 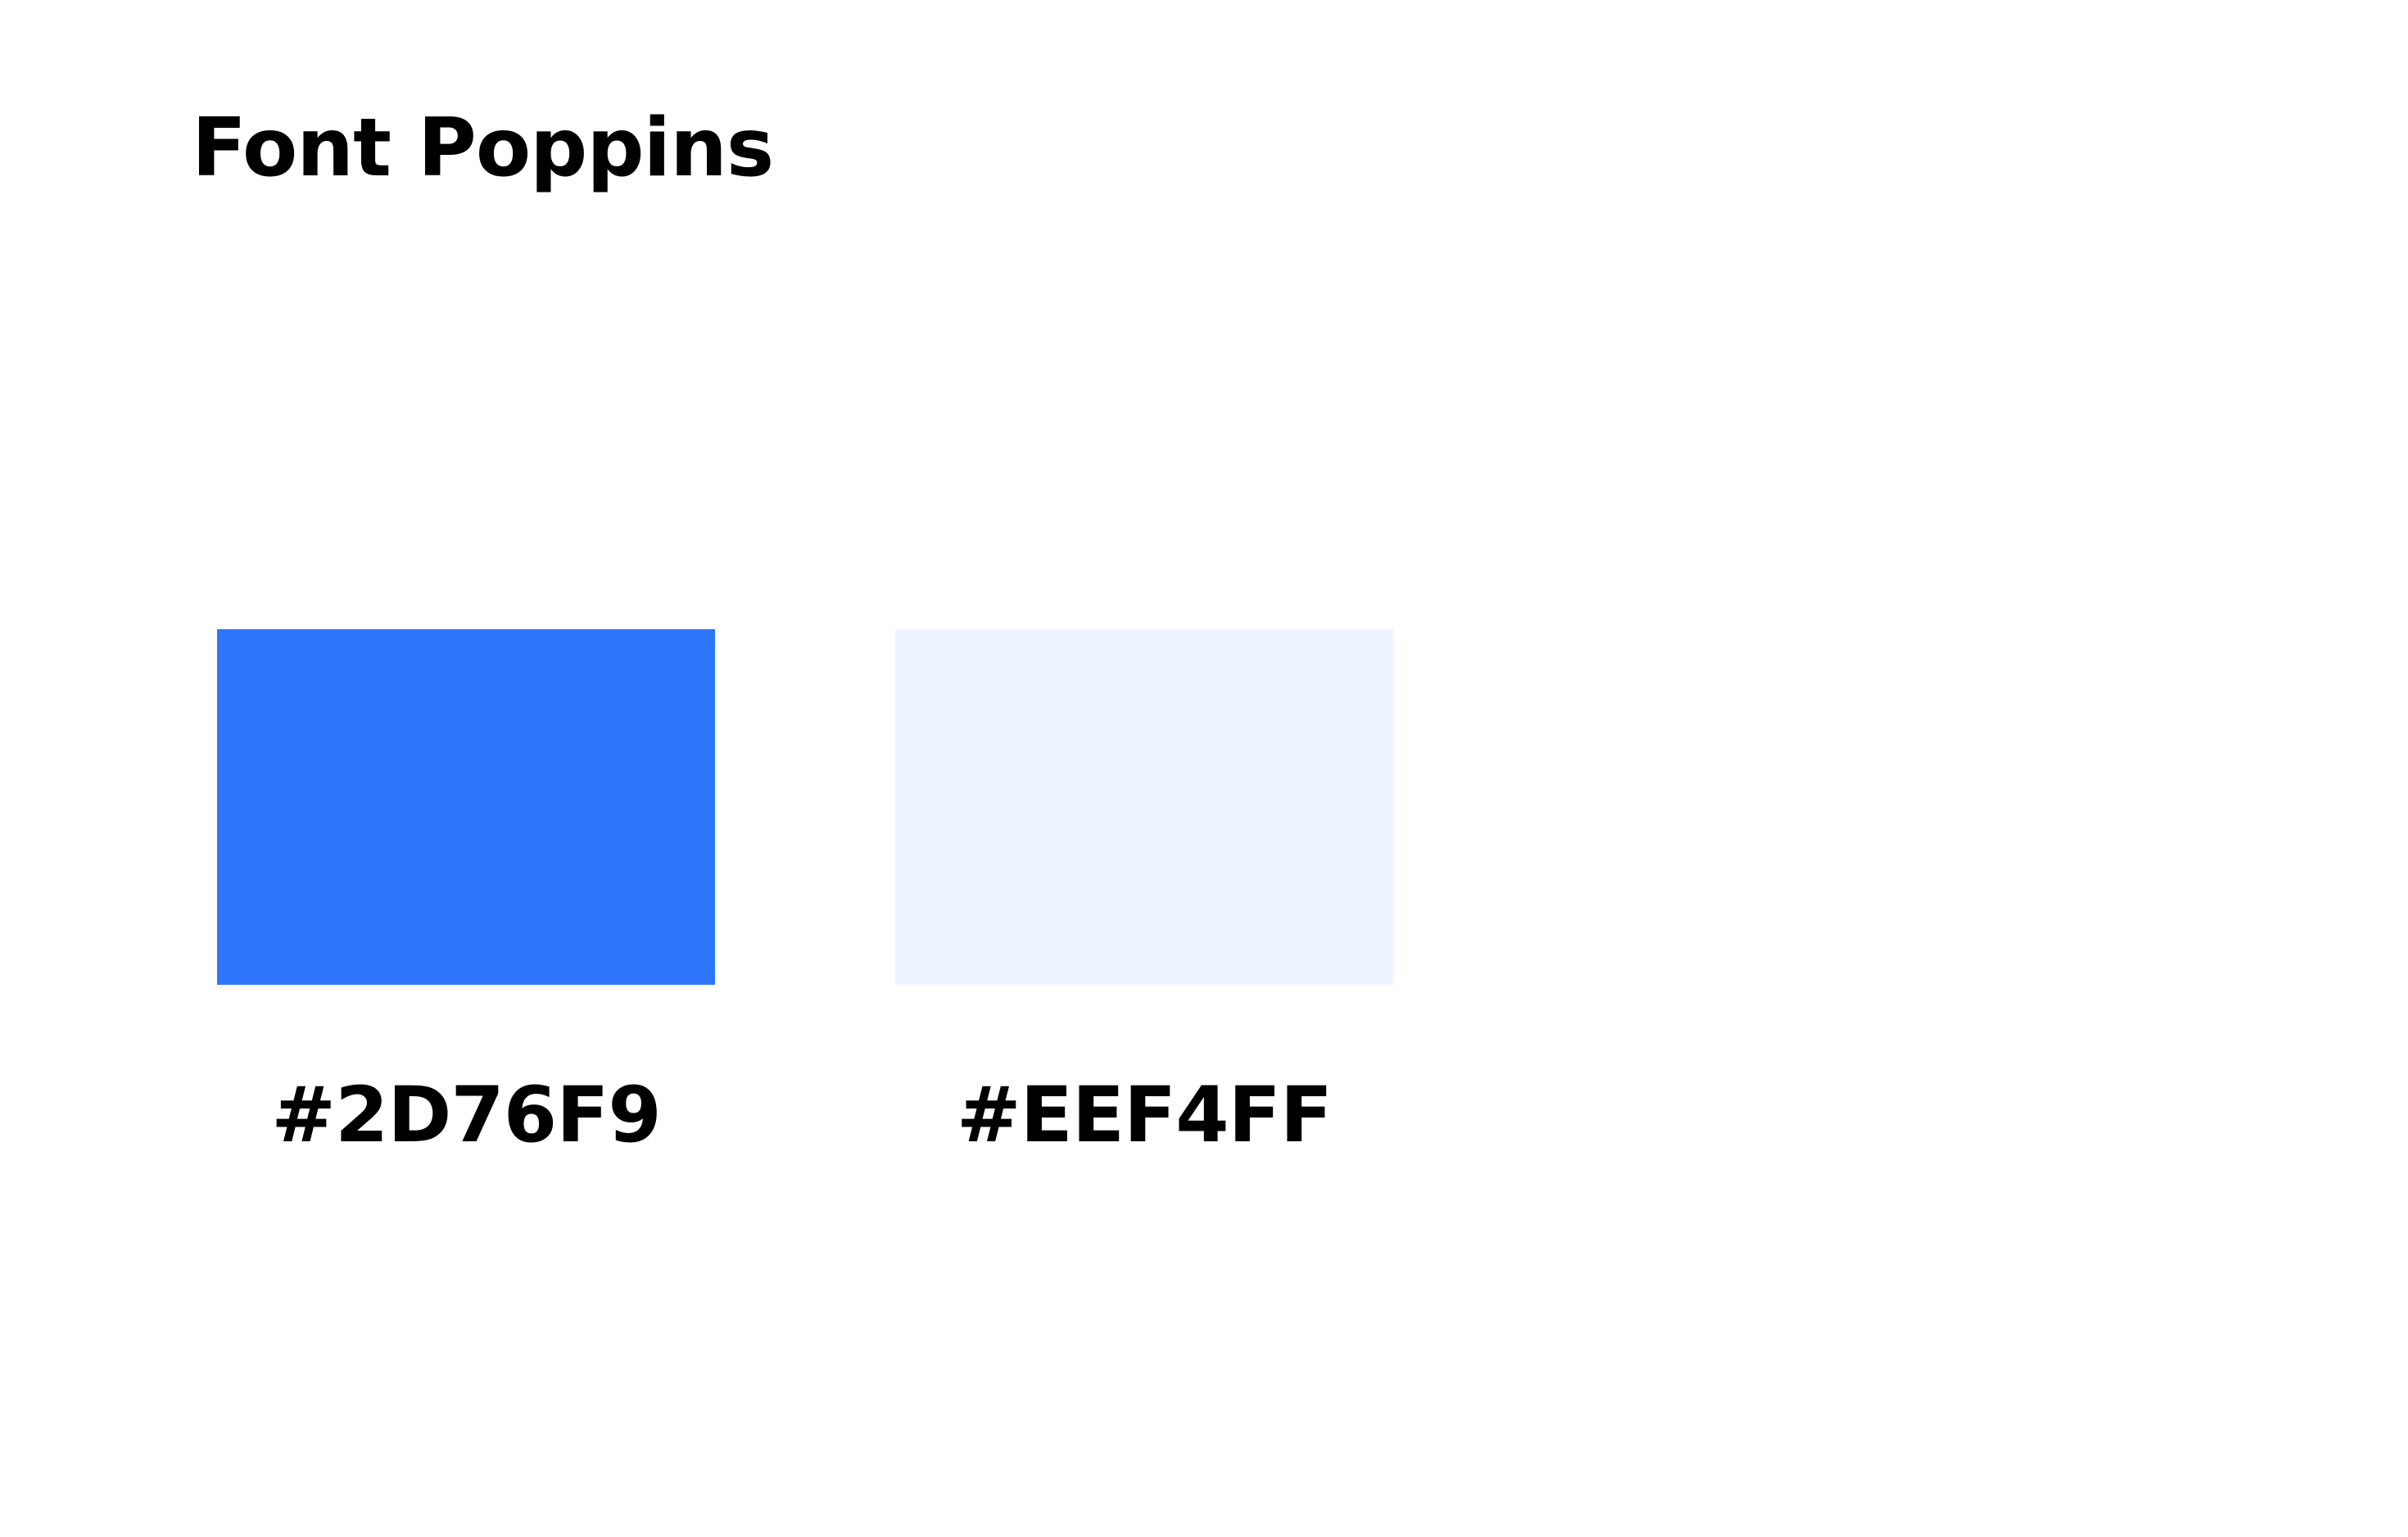 What do you see at coordinates (1144, 1115) in the screenshot?
I see `color-hex-label-light: #EEF4FF` at bounding box center [1144, 1115].